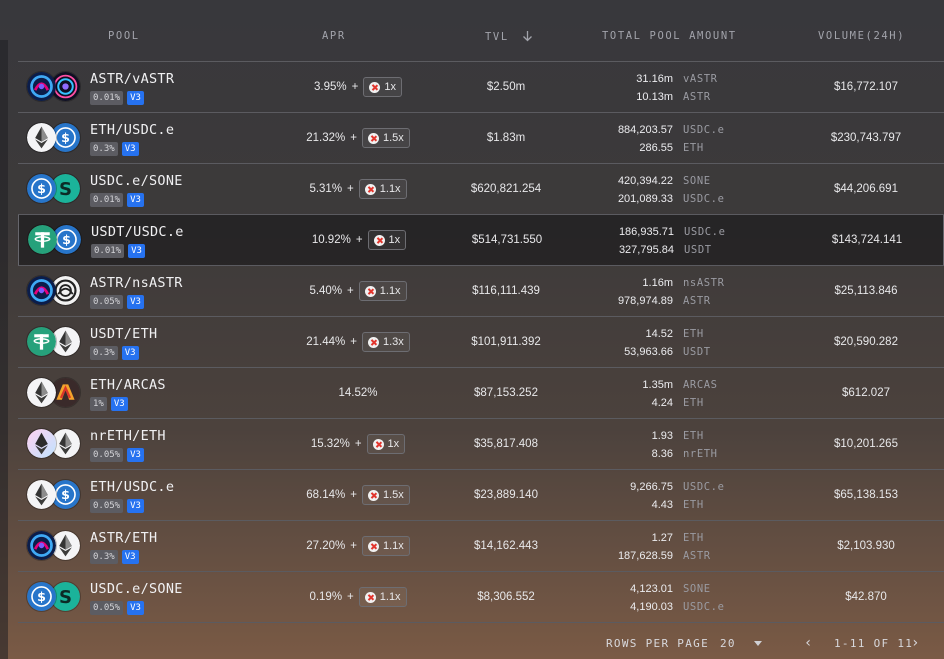 This screenshot has height=659, width=944. I want to click on boost-badge: 1.1x, so click(382, 189).